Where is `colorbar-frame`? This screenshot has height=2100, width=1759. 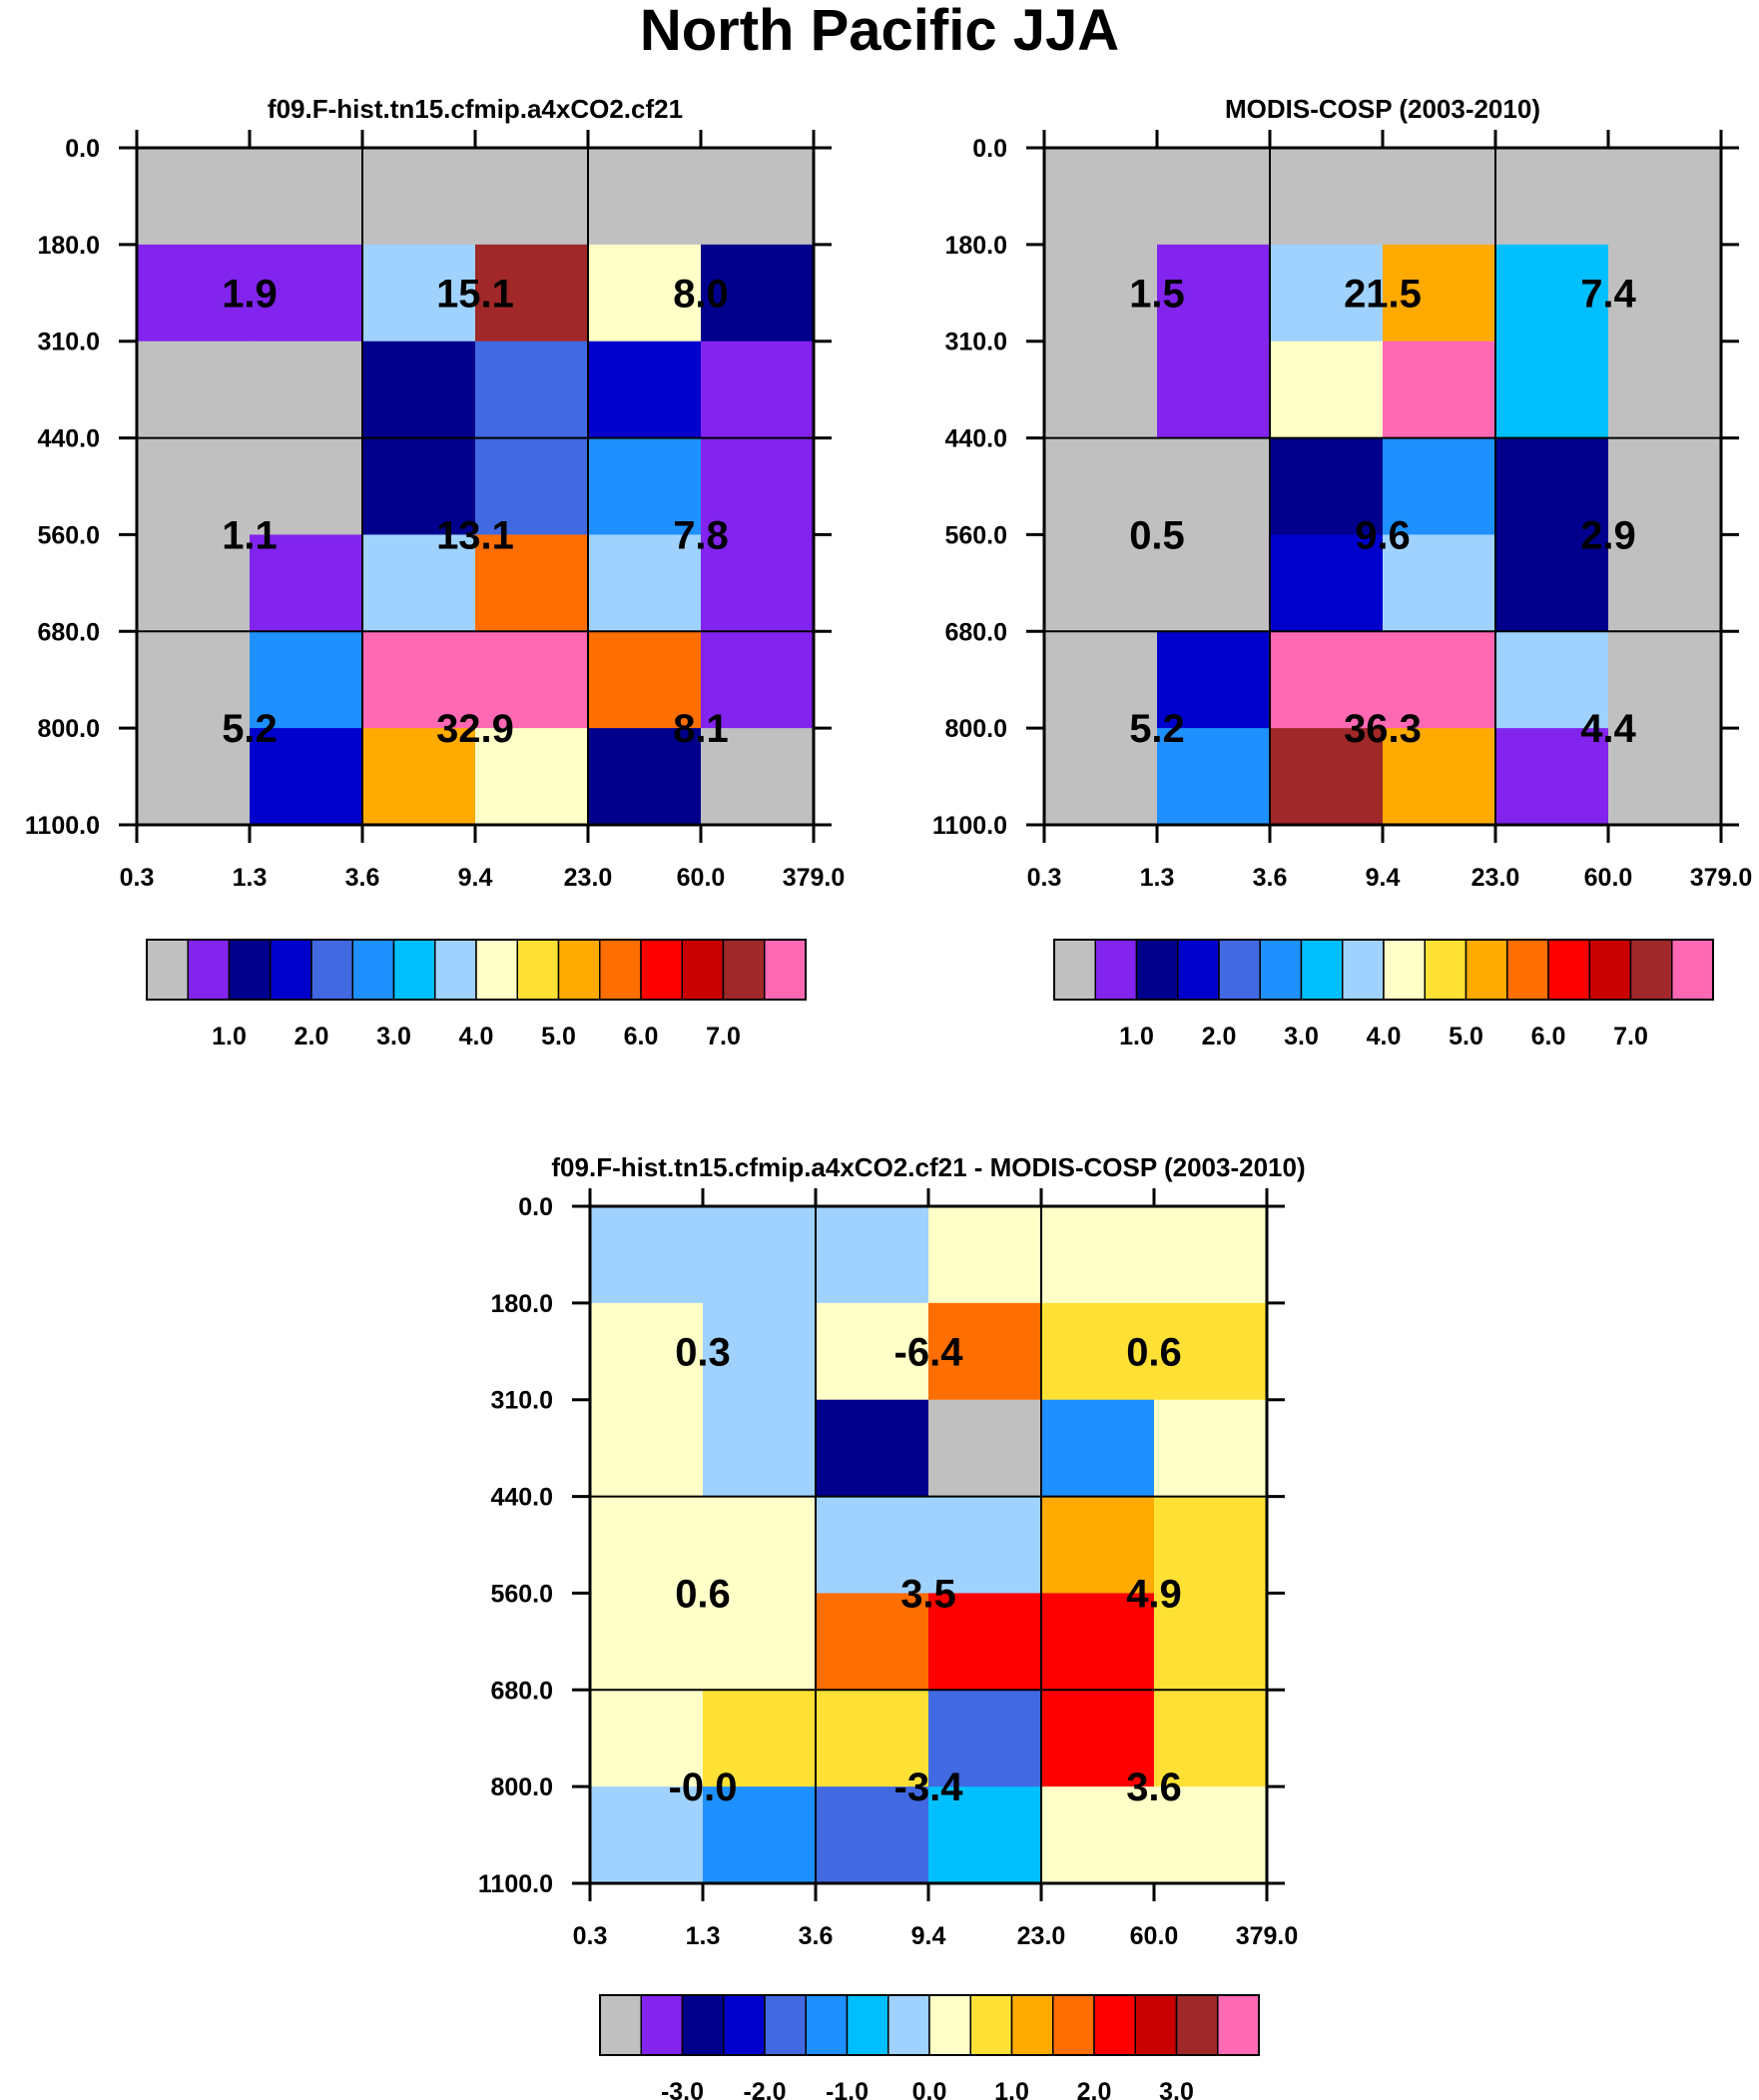 colorbar-frame is located at coordinates (1383, 970).